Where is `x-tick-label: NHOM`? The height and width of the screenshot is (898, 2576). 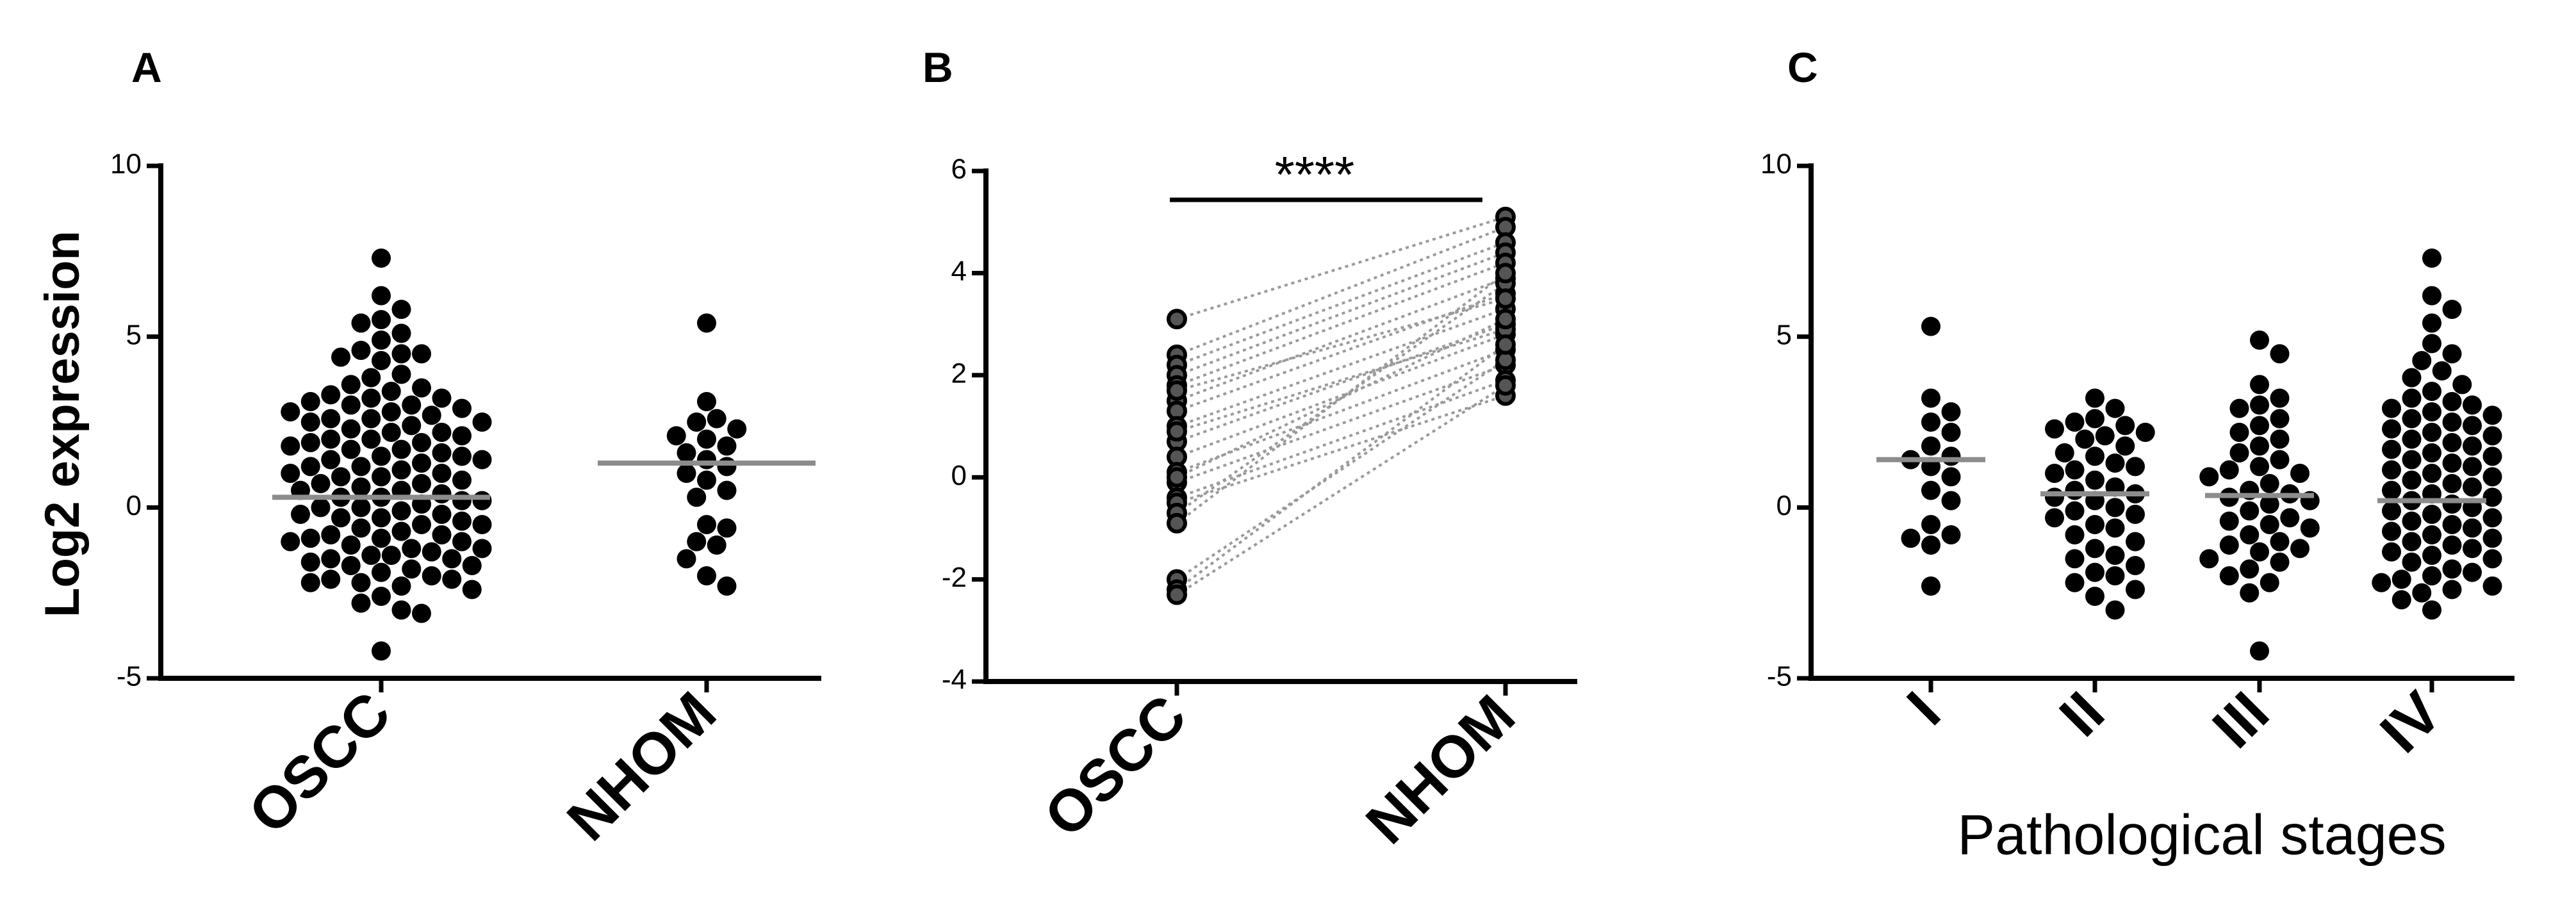 x-tick-label: NHOM is located at coordinates (1440, 769).